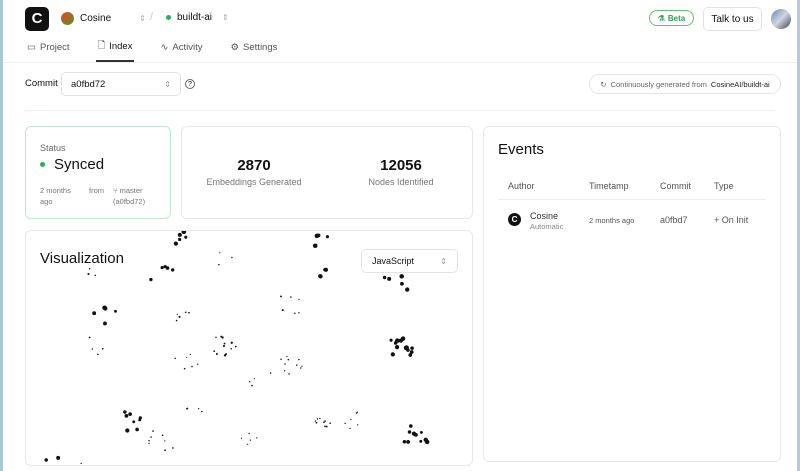 The image size is (800, 471). What do you see at coordinates (48, 50) in the screenshot?
I see `tab-project: ▭ Project` at bounding box center [48, 50].